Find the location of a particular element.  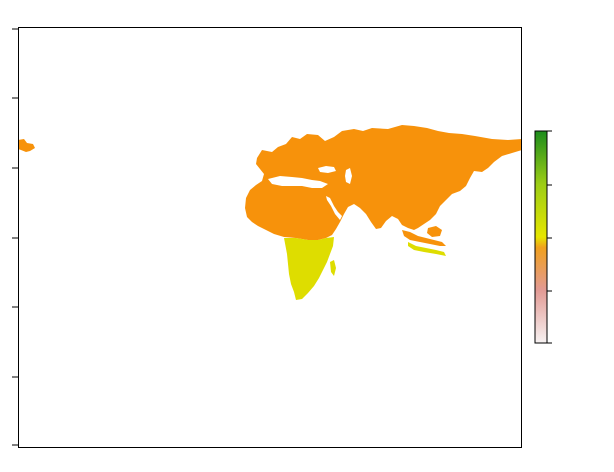

arabian-sea-gap is located at coordinates (360, 214).